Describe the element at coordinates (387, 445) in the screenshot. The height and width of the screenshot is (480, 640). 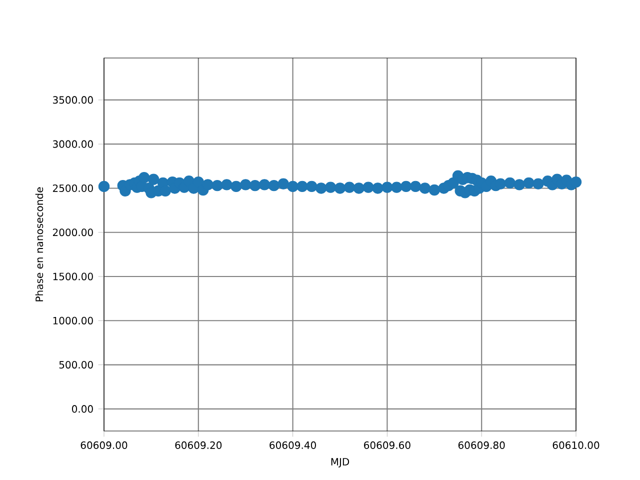
I see `x-tick-label: 60609.60` at that location.